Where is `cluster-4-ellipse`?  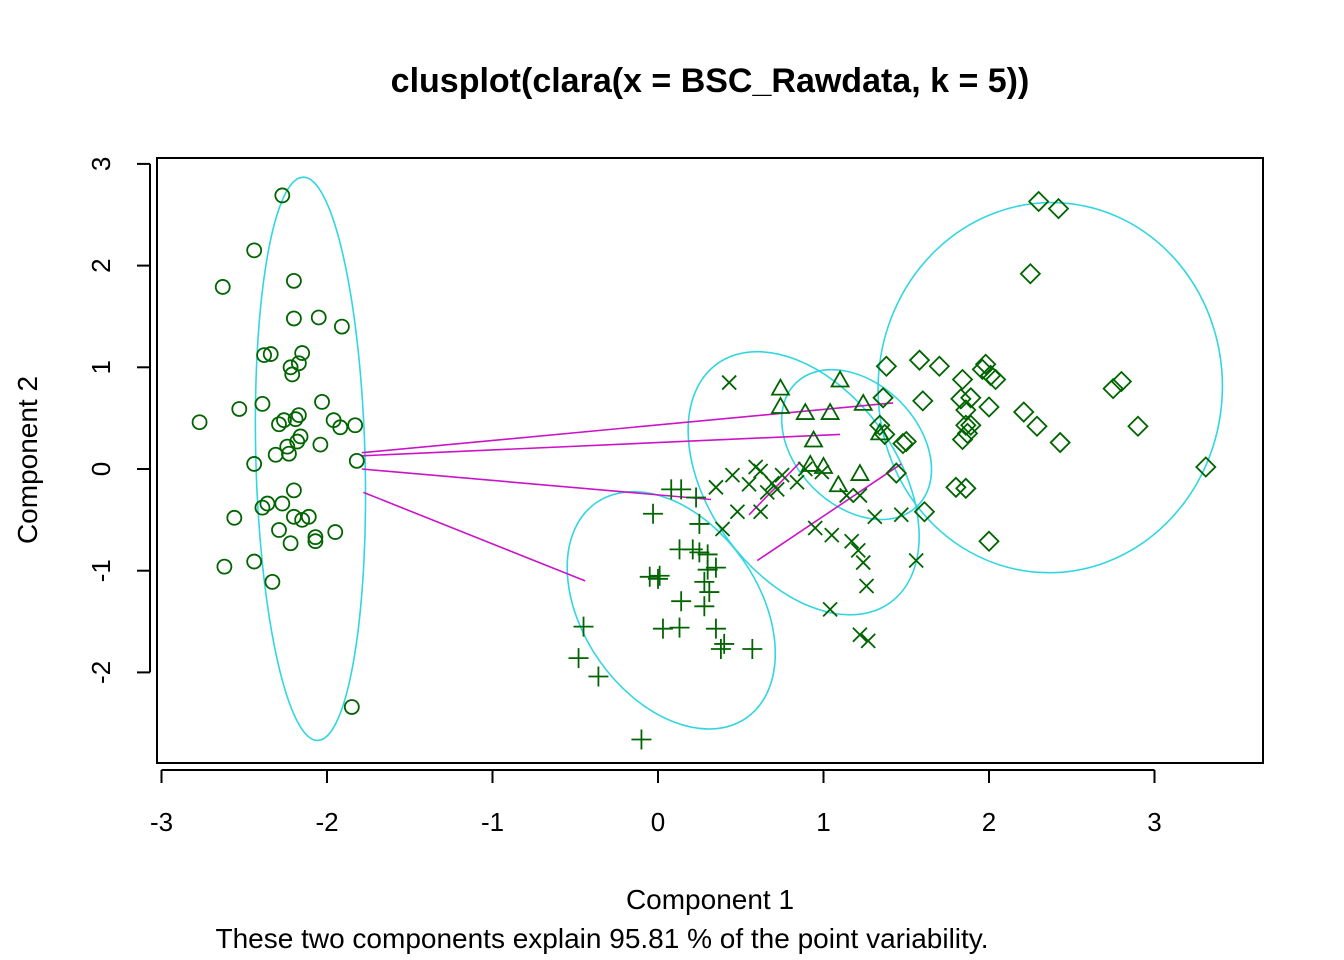 cluster-4-ellipse is located at coordinates (856, 444).